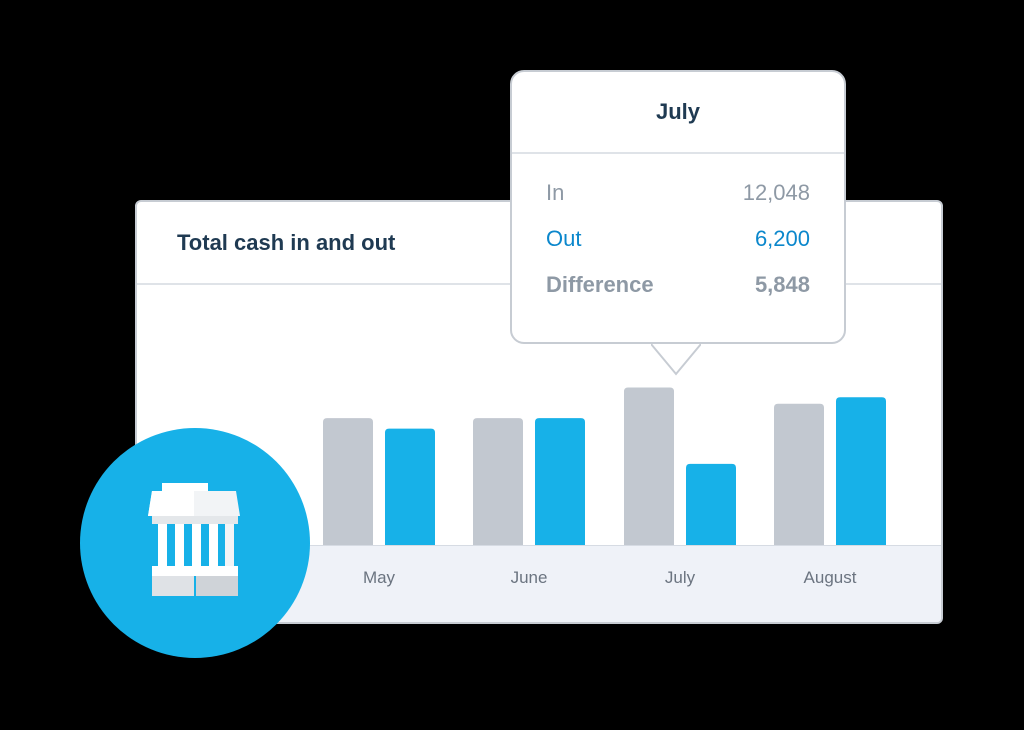  Describe the element at coordinates (799, 474) in the screenshot. I see `bar-in-august` at that location.